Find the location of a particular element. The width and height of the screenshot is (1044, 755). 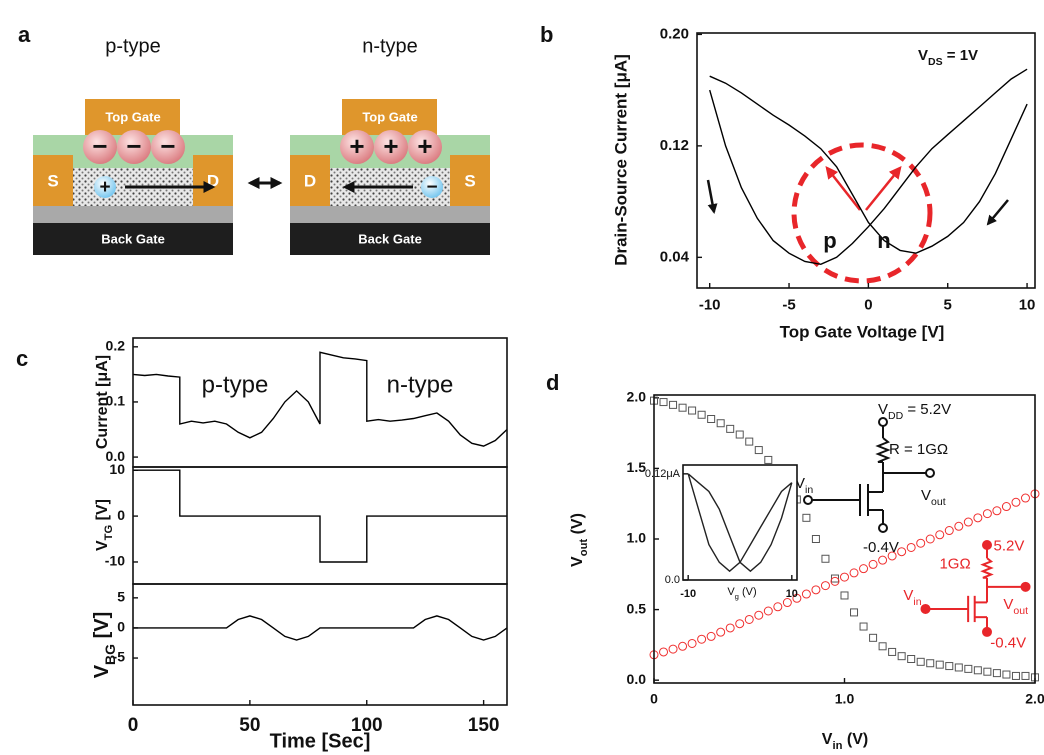

top-gate is located at coordinates (389, 117).